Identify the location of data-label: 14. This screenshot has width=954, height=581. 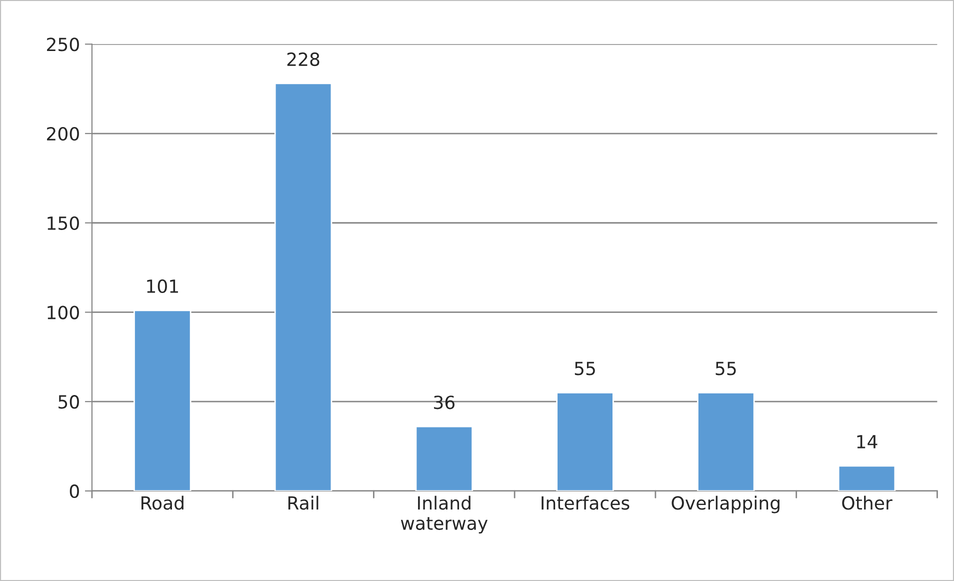
(867, 441).